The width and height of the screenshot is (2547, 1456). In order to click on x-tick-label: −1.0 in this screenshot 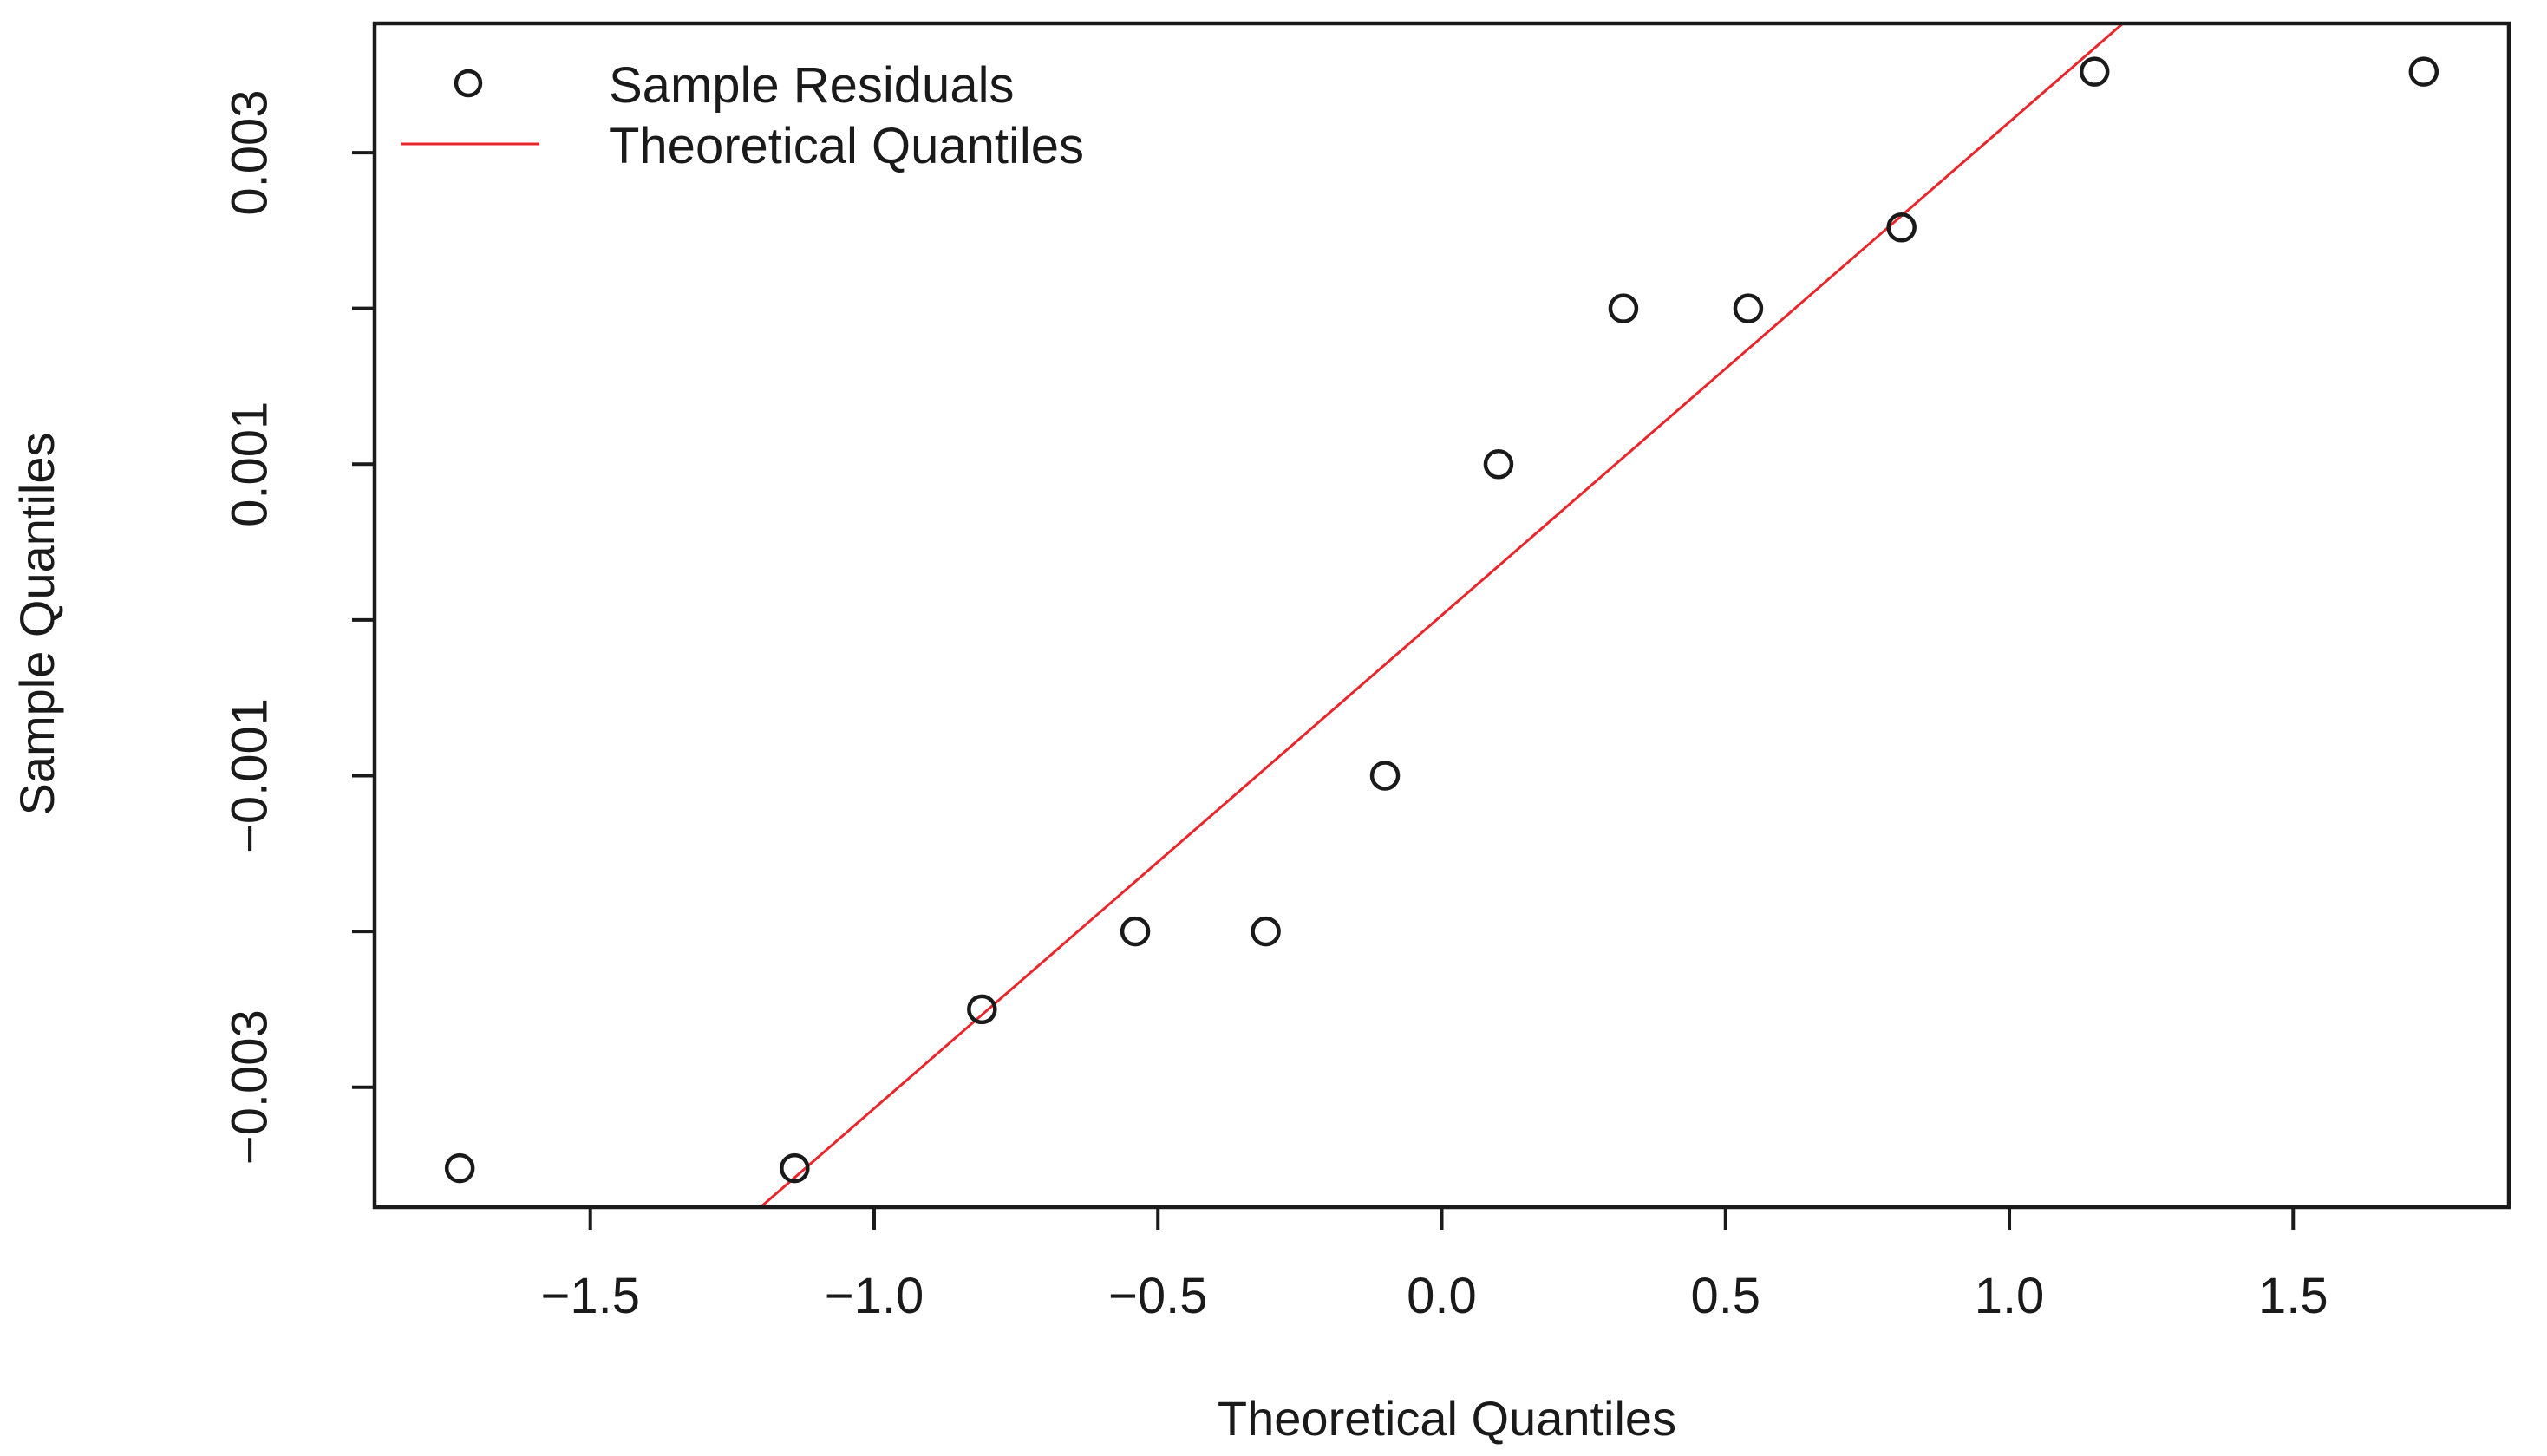, I will do `click(874, 1296)`.